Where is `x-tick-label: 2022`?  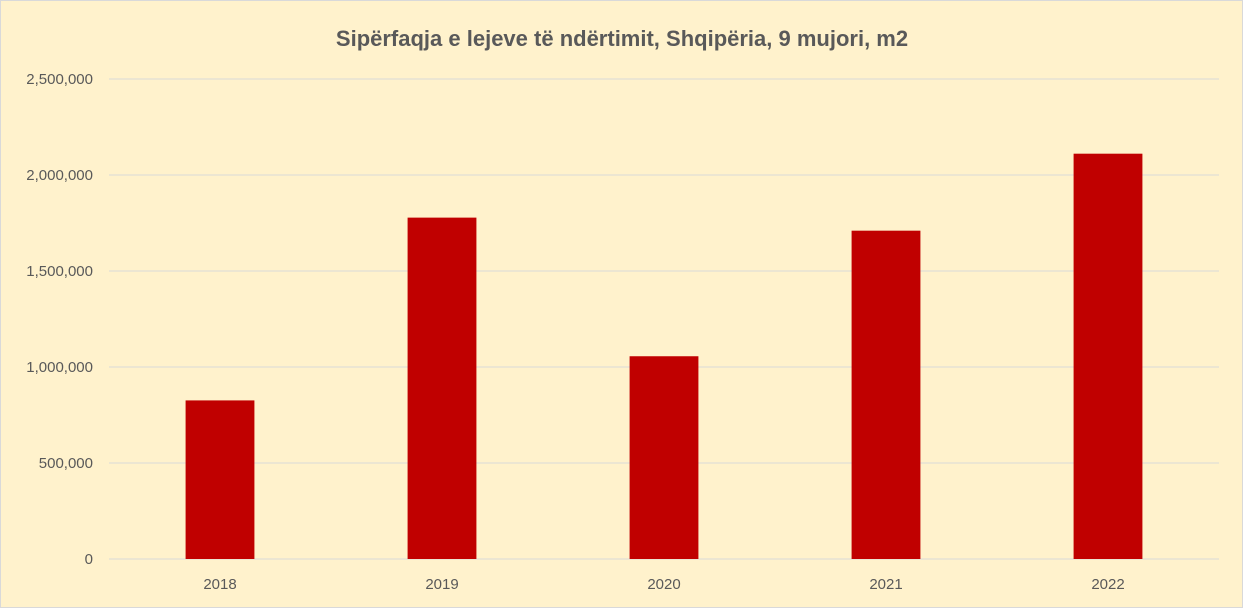
x-tick-label: 2022 is located at coordinates (1107, 584).